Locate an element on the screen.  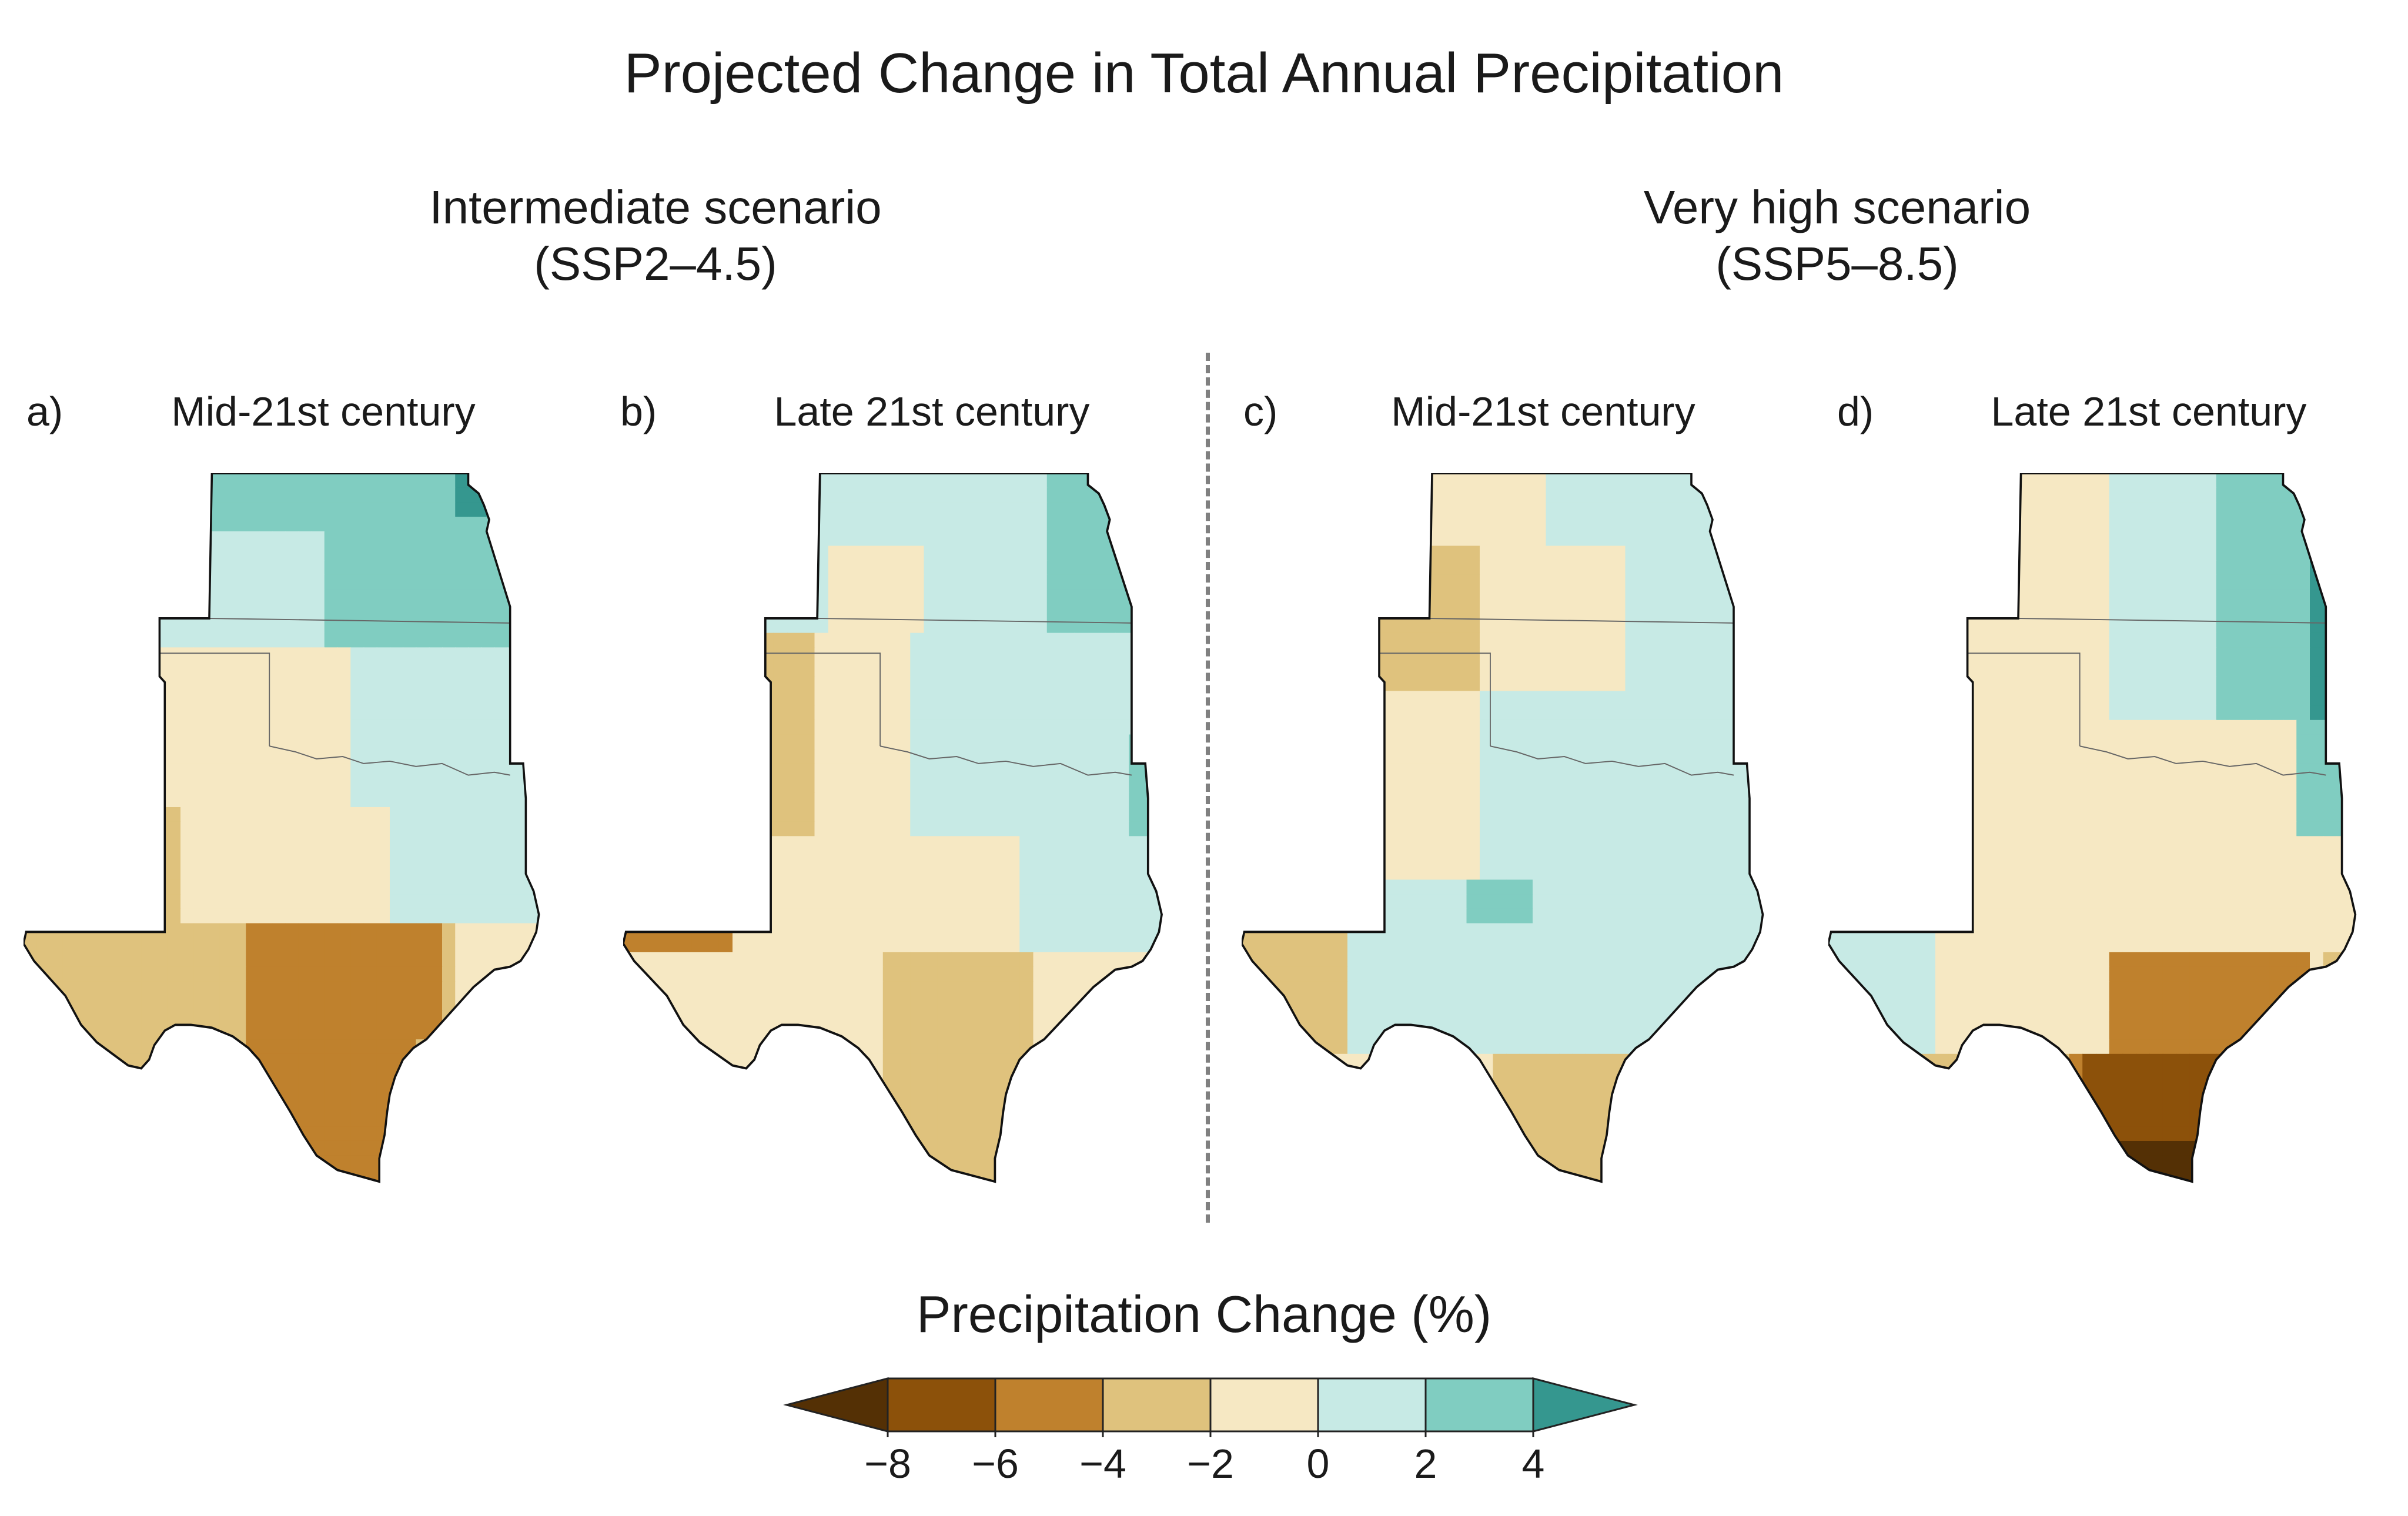
panel-letter-a: a) is located at coordinates (44, 411).